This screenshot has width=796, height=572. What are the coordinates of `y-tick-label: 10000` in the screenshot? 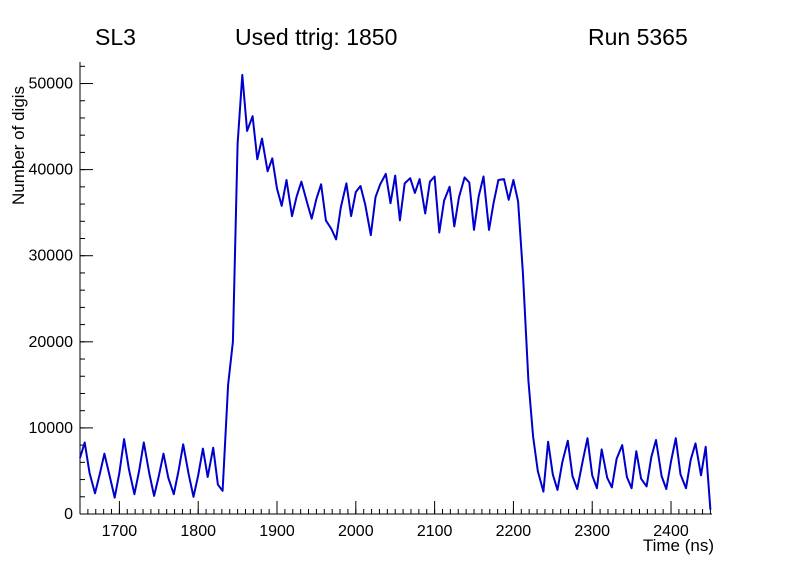 It's located at (51, 428).